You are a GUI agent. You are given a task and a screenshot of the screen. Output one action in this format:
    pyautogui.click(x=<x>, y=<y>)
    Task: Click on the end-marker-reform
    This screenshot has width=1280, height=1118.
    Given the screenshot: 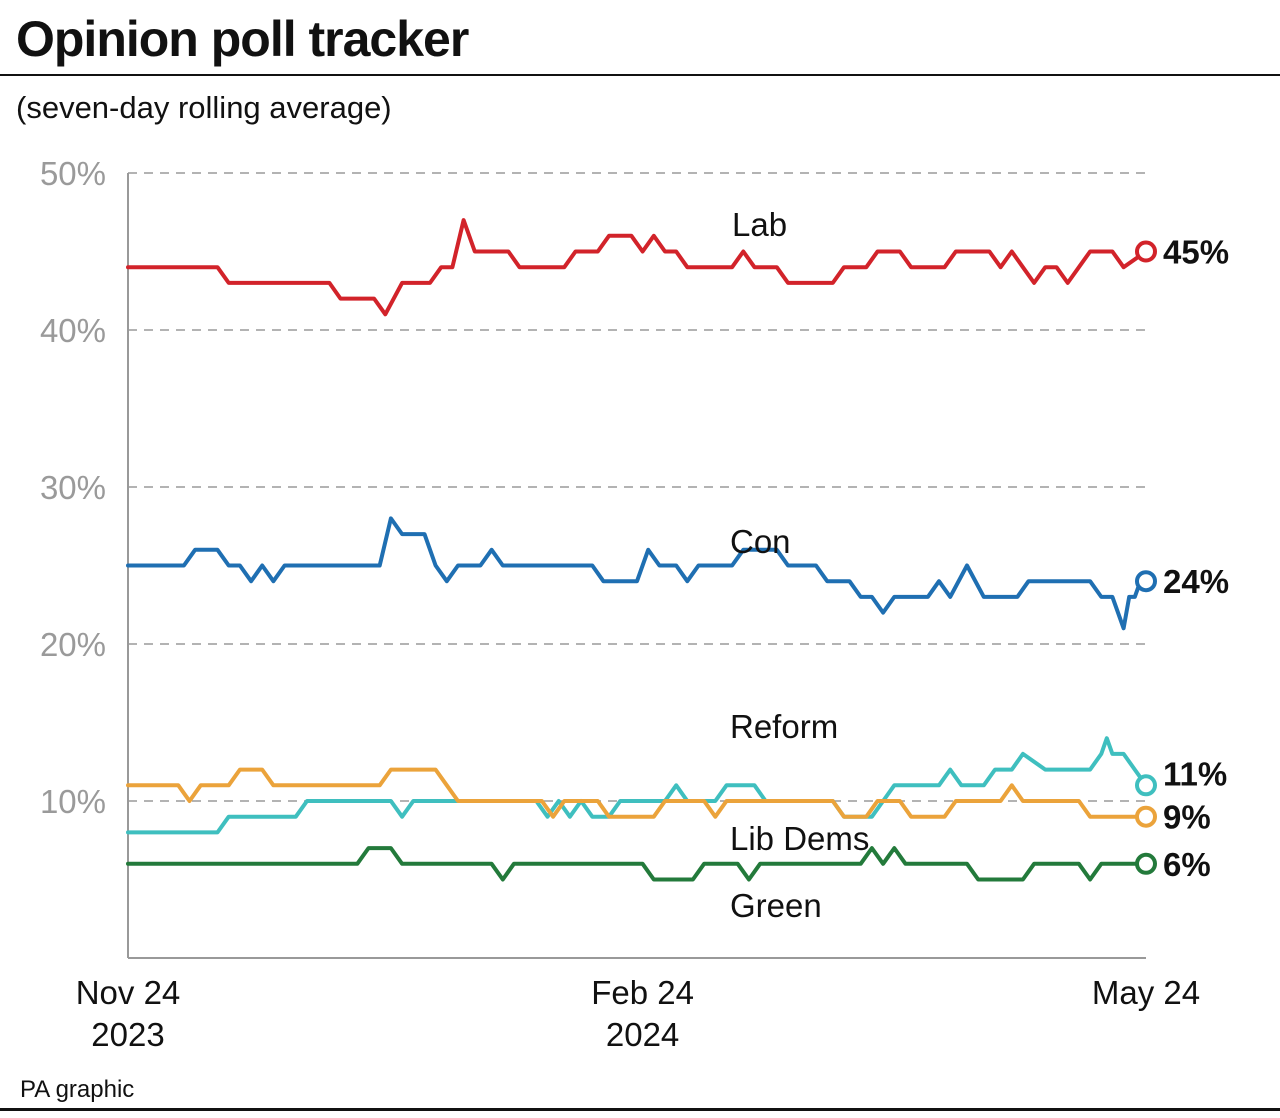 What is the action you would take?
    pyautogui.click(x=1146, y=785)
    